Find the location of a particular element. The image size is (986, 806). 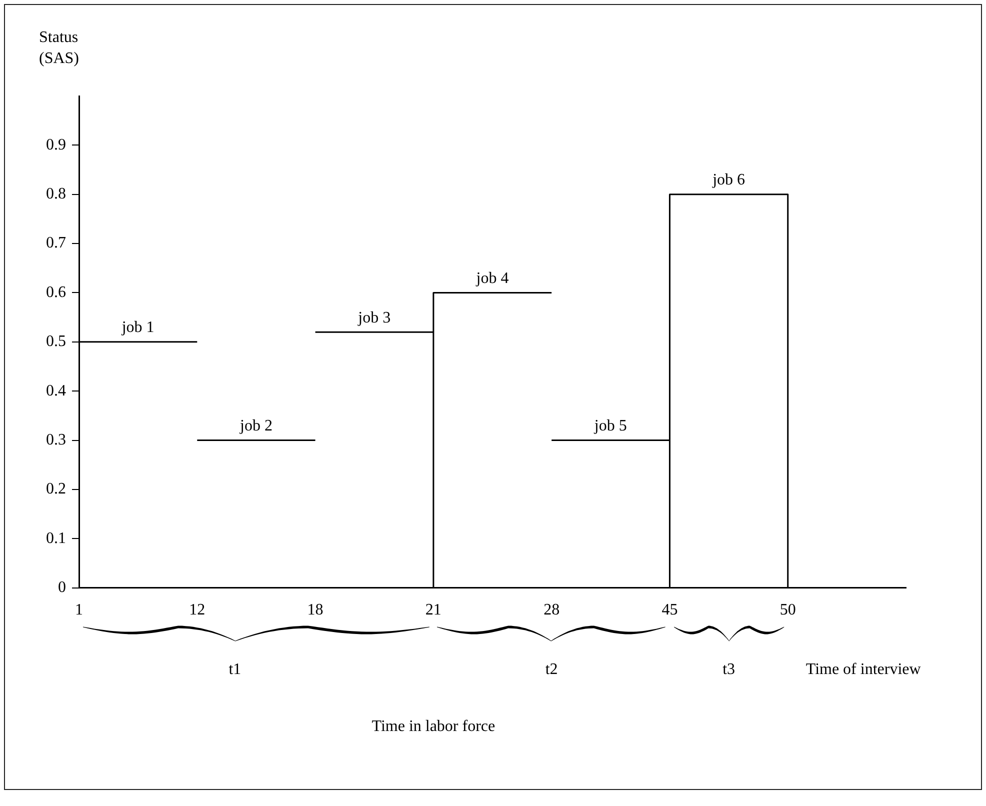

x-tick-label: 1 is located at coordinates (79, 610).